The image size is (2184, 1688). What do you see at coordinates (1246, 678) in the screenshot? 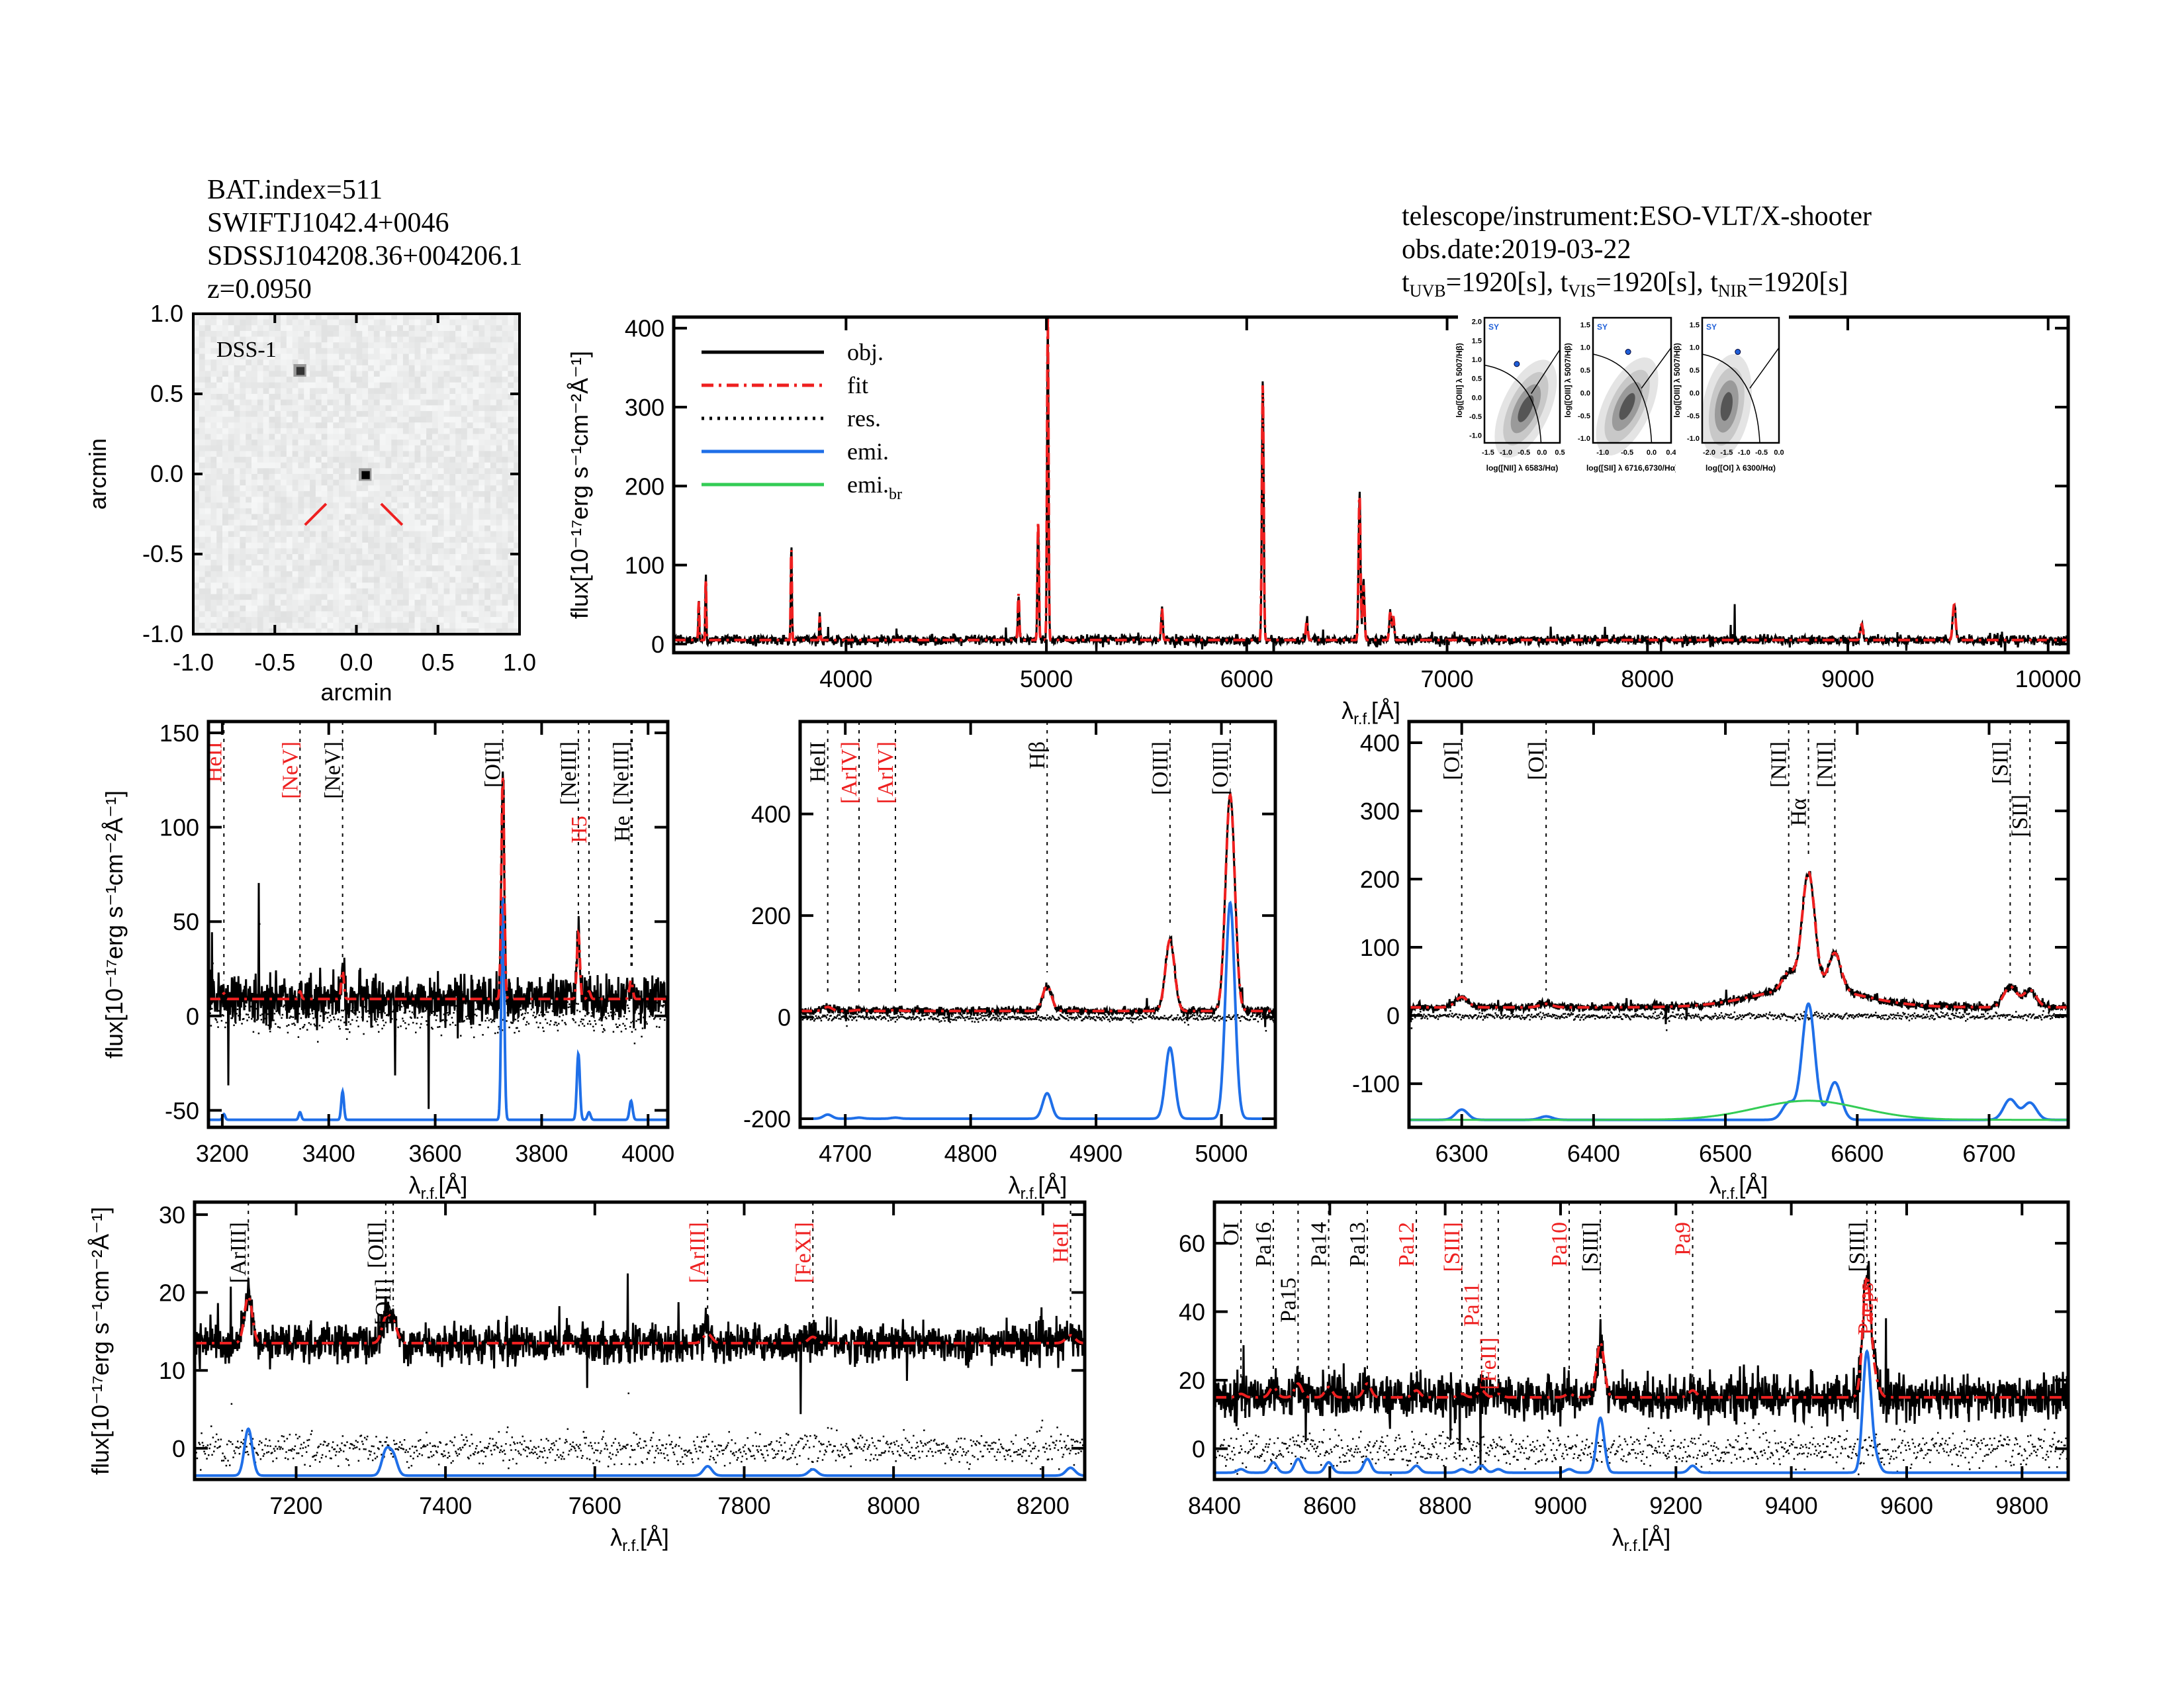
I see `xtick-label: 6000` at bounding box center [1246, 678].